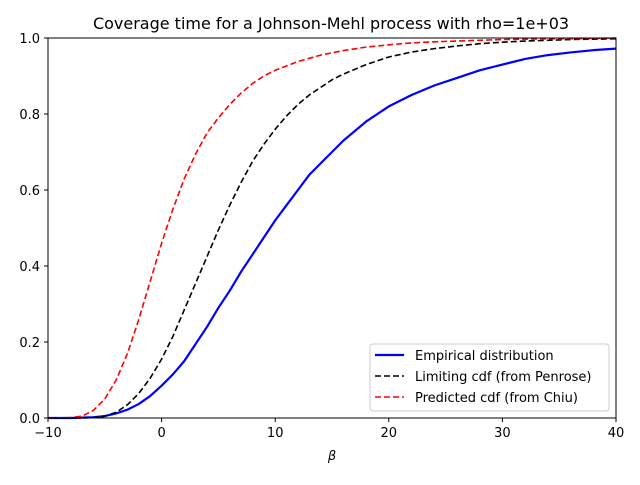 The width and height of the screenshot is (640, 485). Describe the element at coordinates (29, 191) in the screenshot. I see `y-tick-label: 0.6` at that location.